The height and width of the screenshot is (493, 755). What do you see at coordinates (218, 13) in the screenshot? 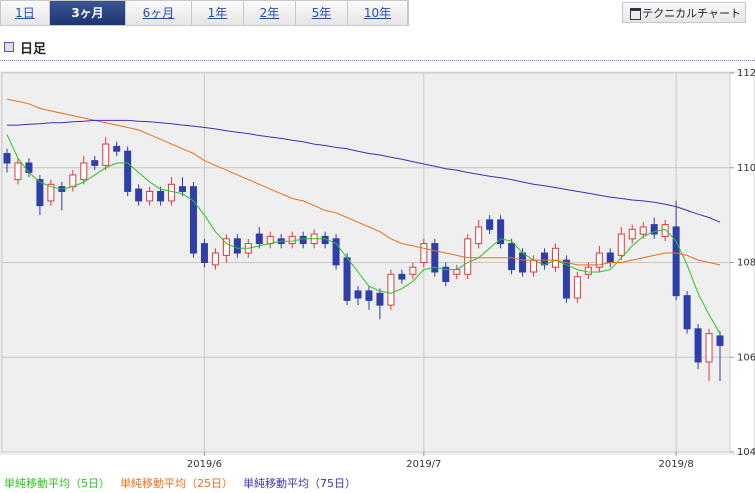
I see `period-tab: 1年` at bounding box center [218, 13].